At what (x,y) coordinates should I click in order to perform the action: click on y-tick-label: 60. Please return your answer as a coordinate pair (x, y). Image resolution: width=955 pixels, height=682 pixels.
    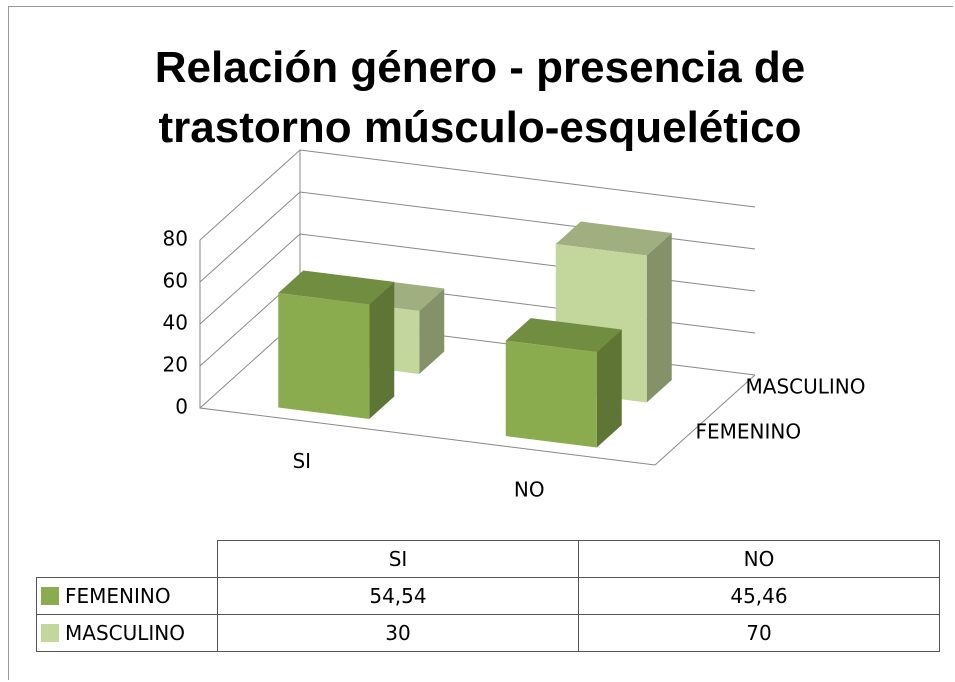
    Looking at the image, I should click on (175, 281).